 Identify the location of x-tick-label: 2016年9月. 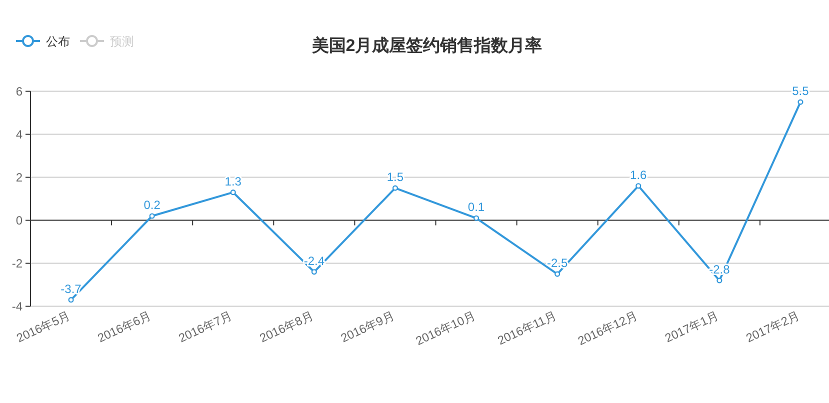
(367, 327).